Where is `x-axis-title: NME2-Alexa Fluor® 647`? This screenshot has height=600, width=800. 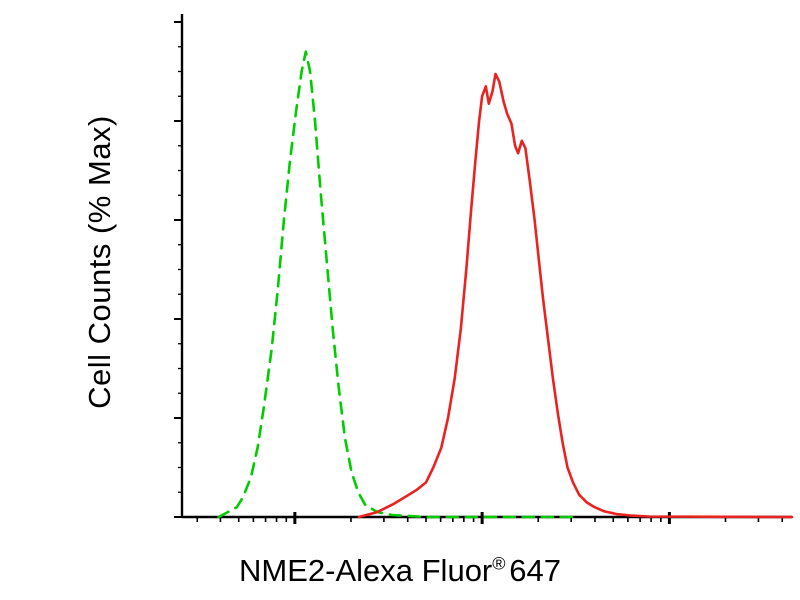
x-axis-title: NME2-Alexa Fluor® 647 is located at coordinates (400, 571).